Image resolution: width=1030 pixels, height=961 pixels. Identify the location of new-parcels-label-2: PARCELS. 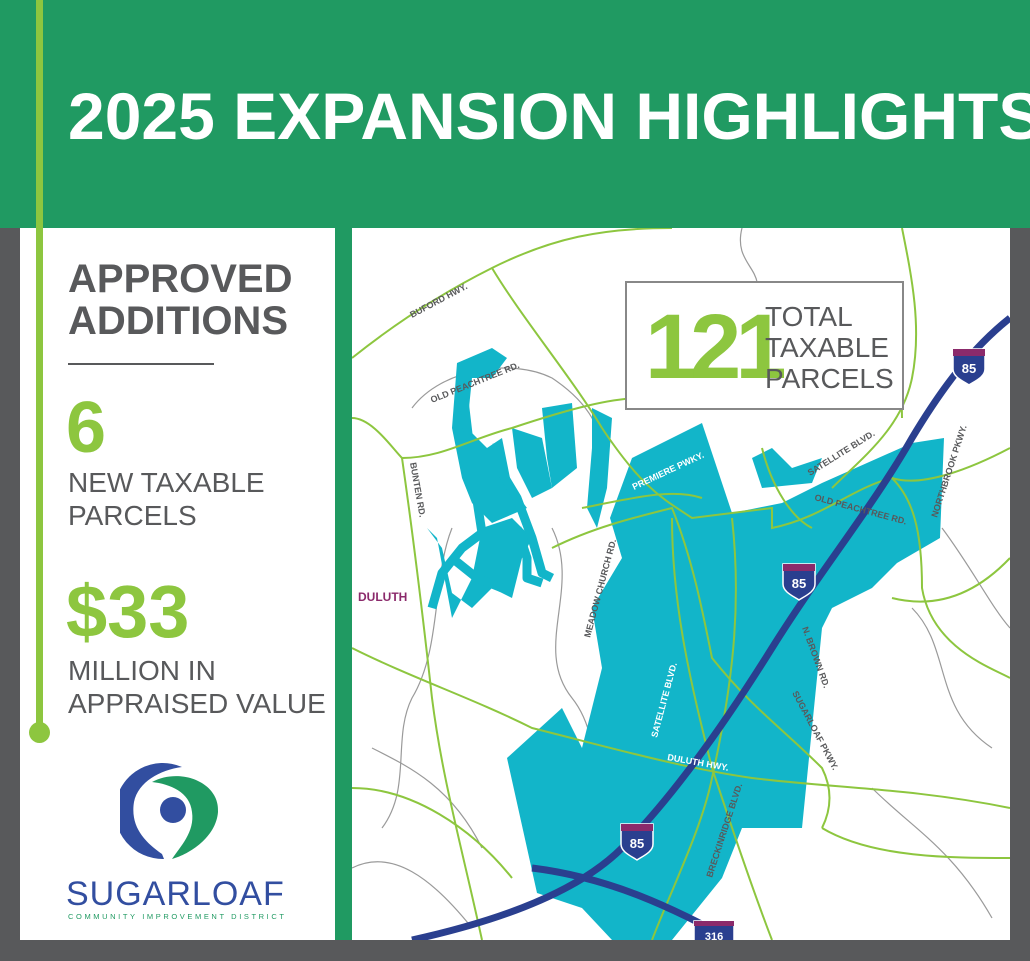
(132, 515).